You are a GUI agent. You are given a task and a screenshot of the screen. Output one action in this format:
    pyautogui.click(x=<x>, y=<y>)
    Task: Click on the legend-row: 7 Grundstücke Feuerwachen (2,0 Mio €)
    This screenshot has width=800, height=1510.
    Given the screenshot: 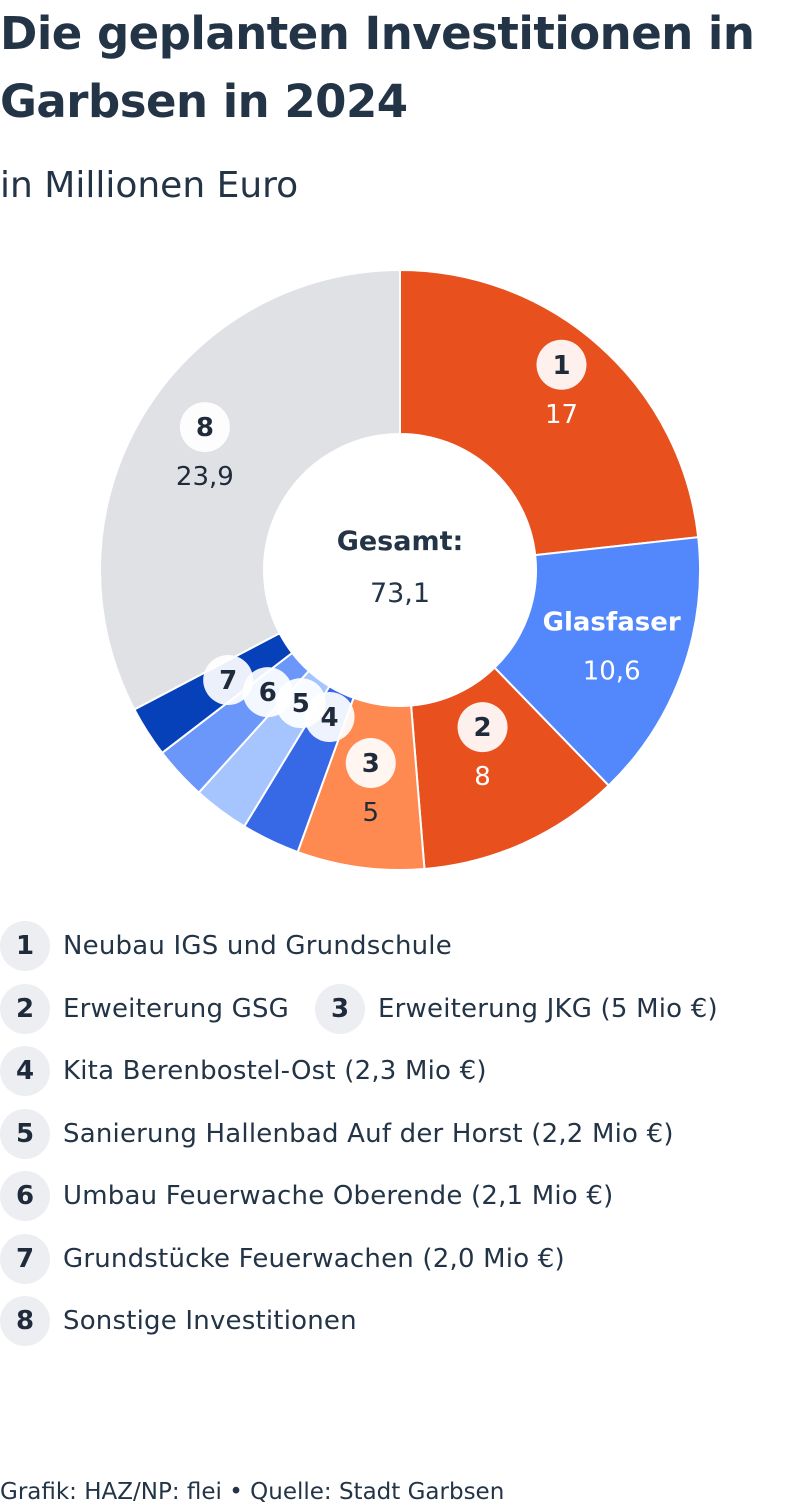 What is the action you would take?
    pyautogui.click(x=400, y=1259)
    